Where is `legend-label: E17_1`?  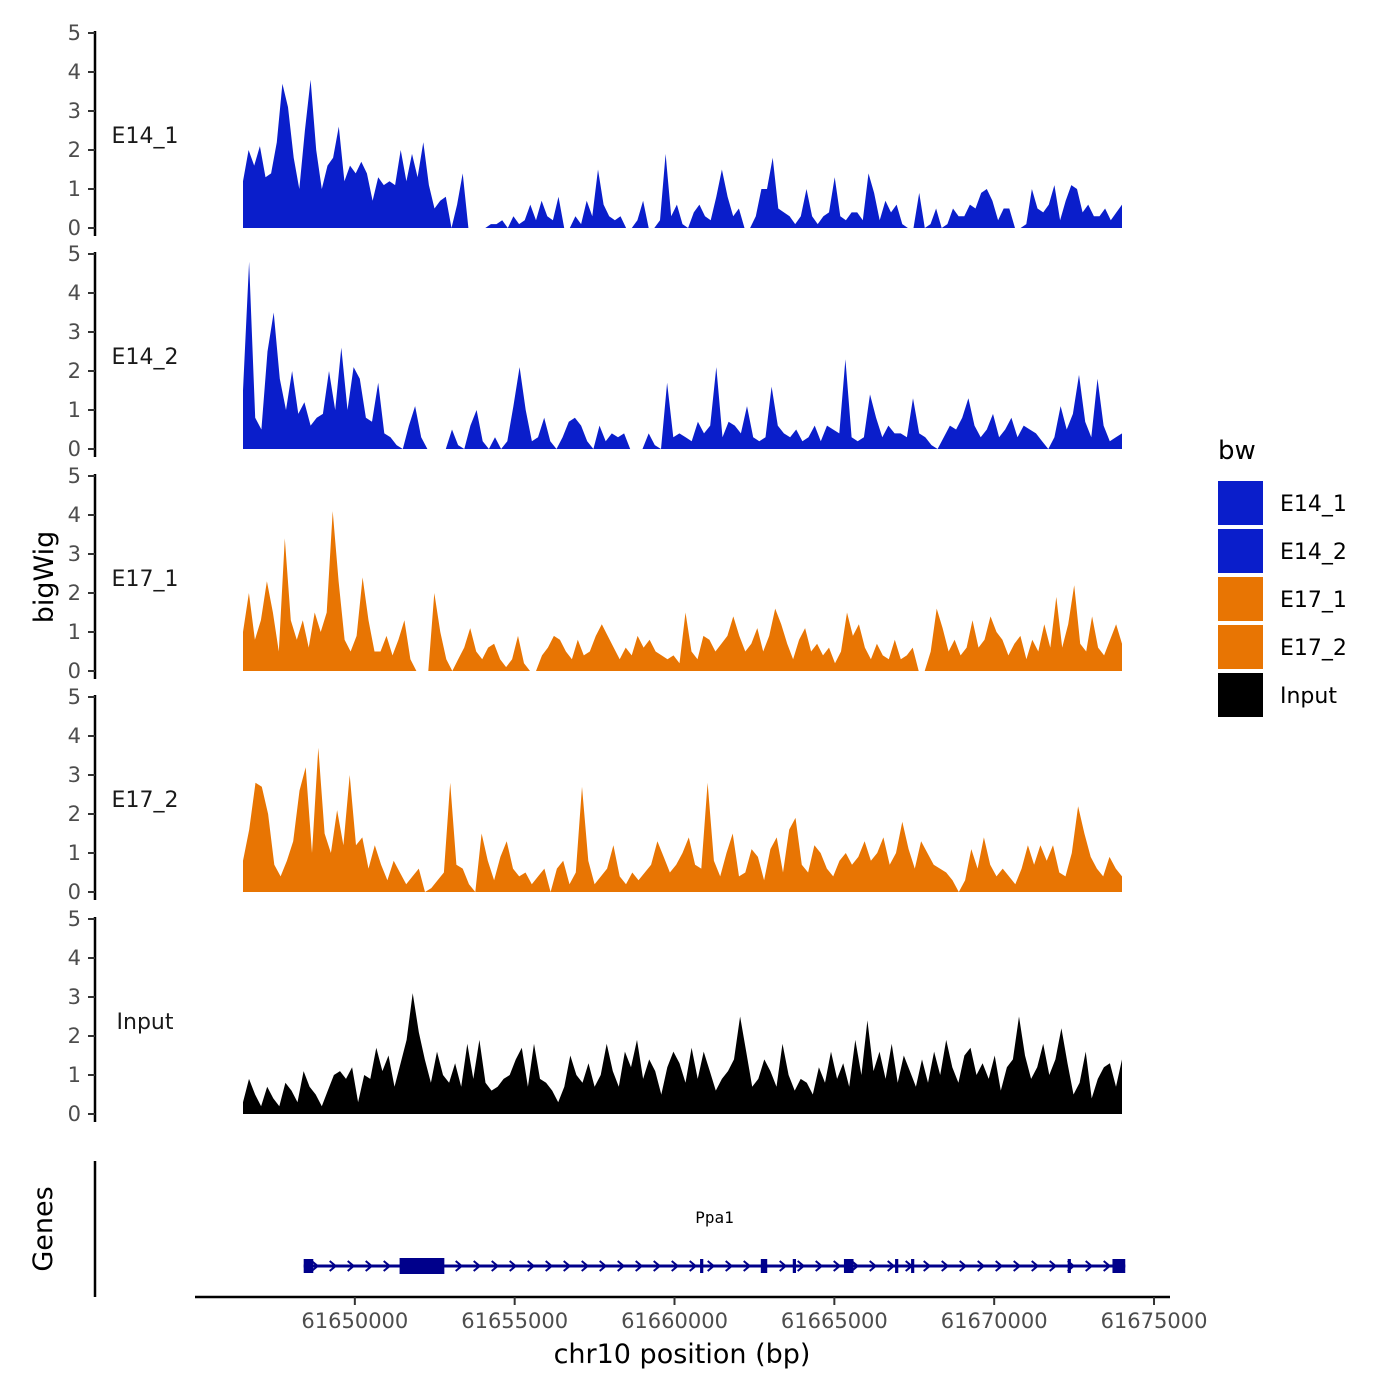 legend-label: E17_1 is located at coordinates (1313, 600).